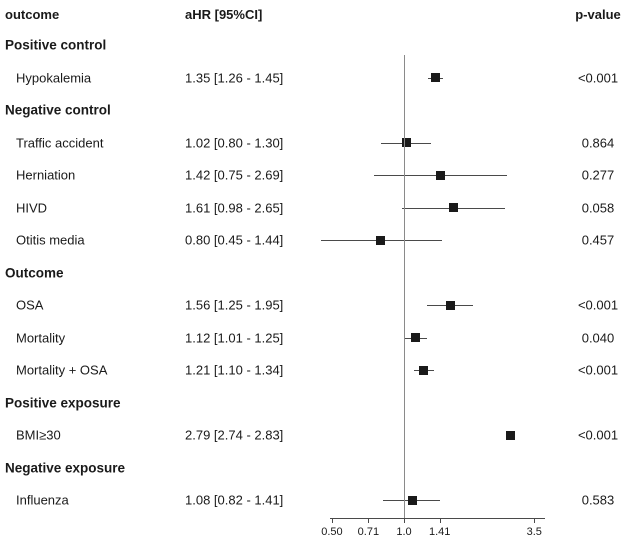 The width and height of the screenshot is (631, 550). I want to click on reference-line, so click(404, 286).